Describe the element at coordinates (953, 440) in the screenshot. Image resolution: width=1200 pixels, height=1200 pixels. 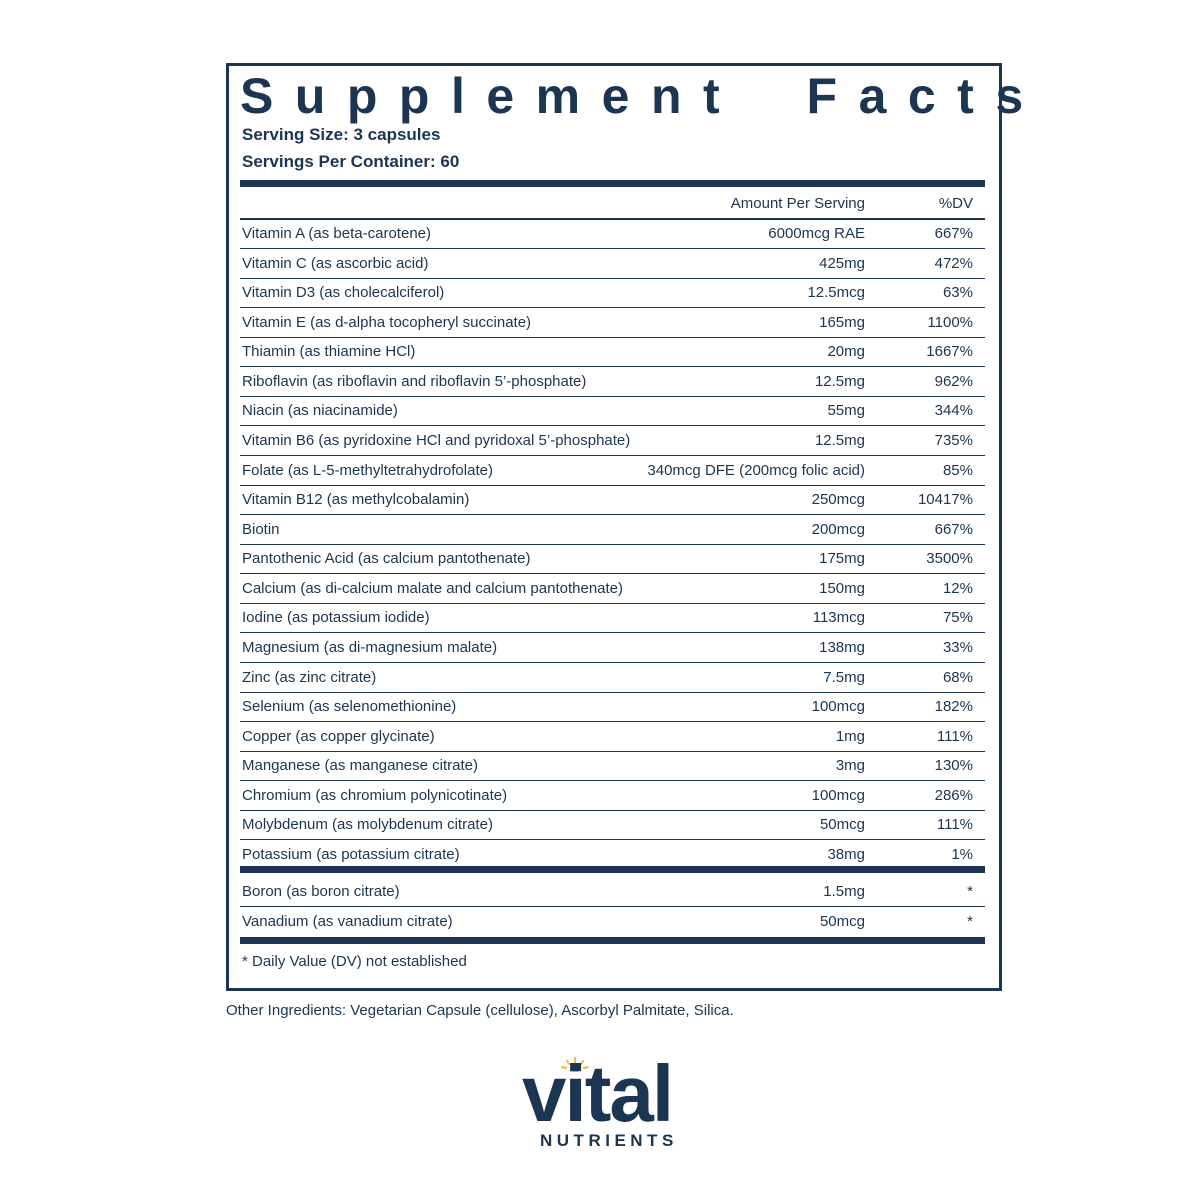
I see `daily-value: 735%` at that location.